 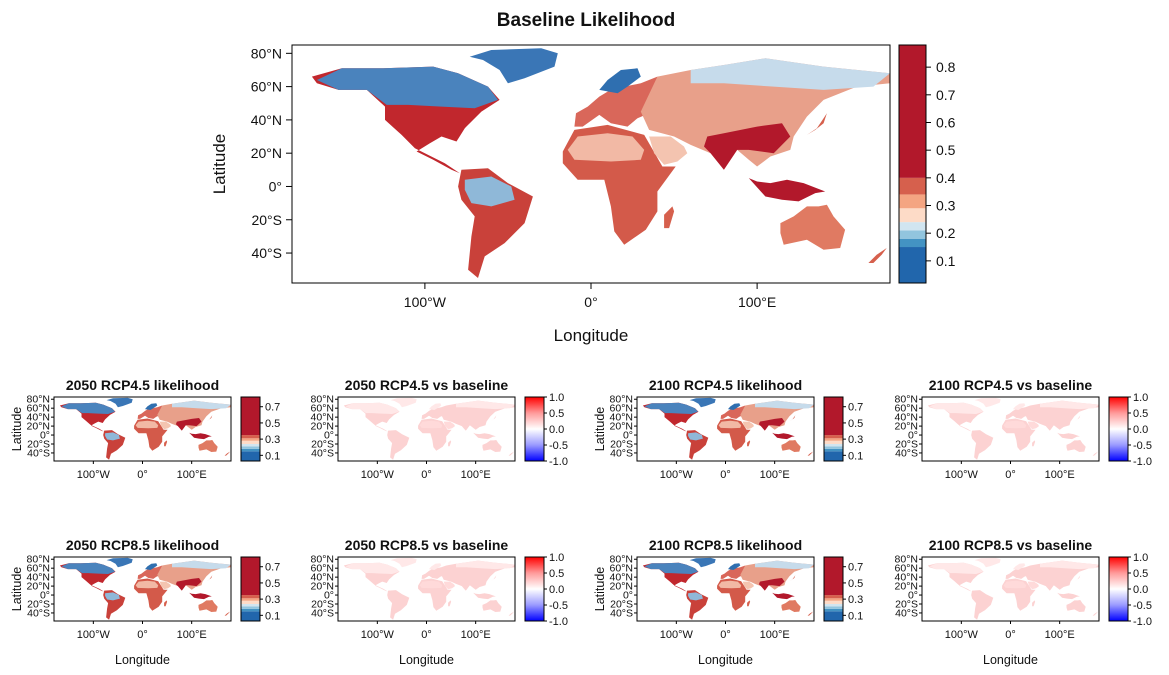 I want to click on main-lat-tick-label: 40°N, so click(x=266, y=120).